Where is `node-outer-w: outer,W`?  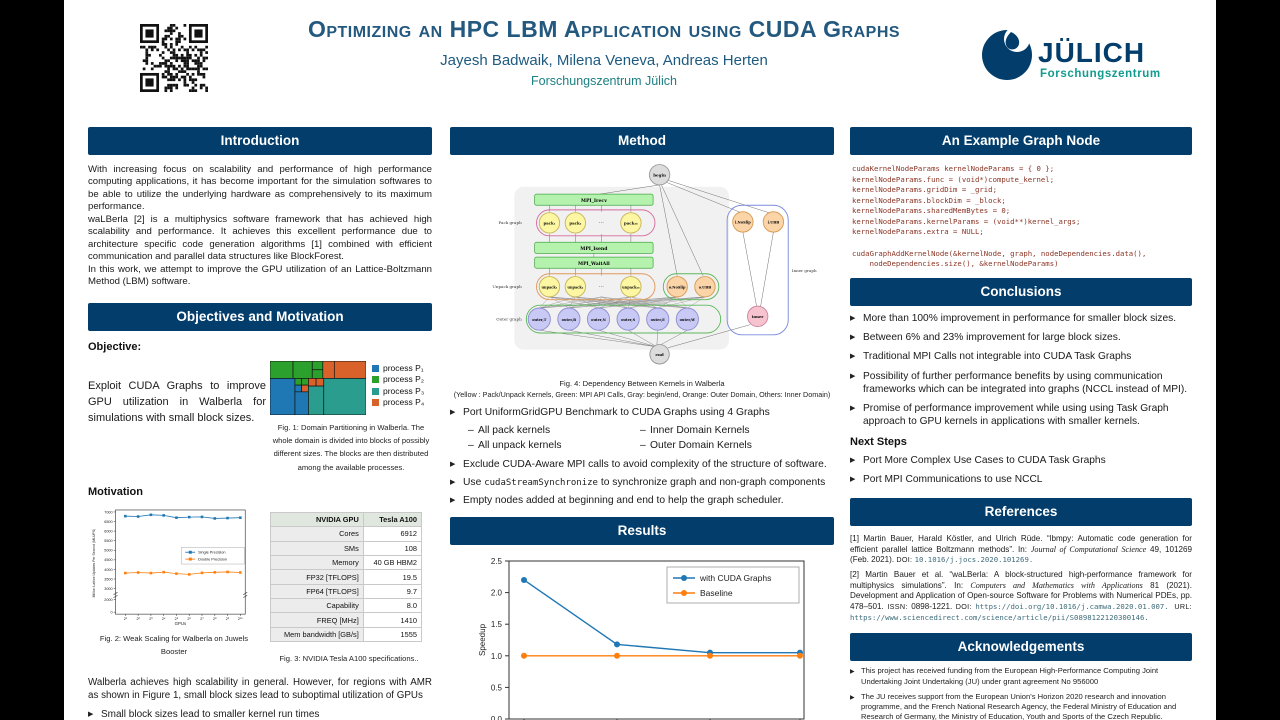
node-outer-w: outer,W is located at coordinates (688, 320).